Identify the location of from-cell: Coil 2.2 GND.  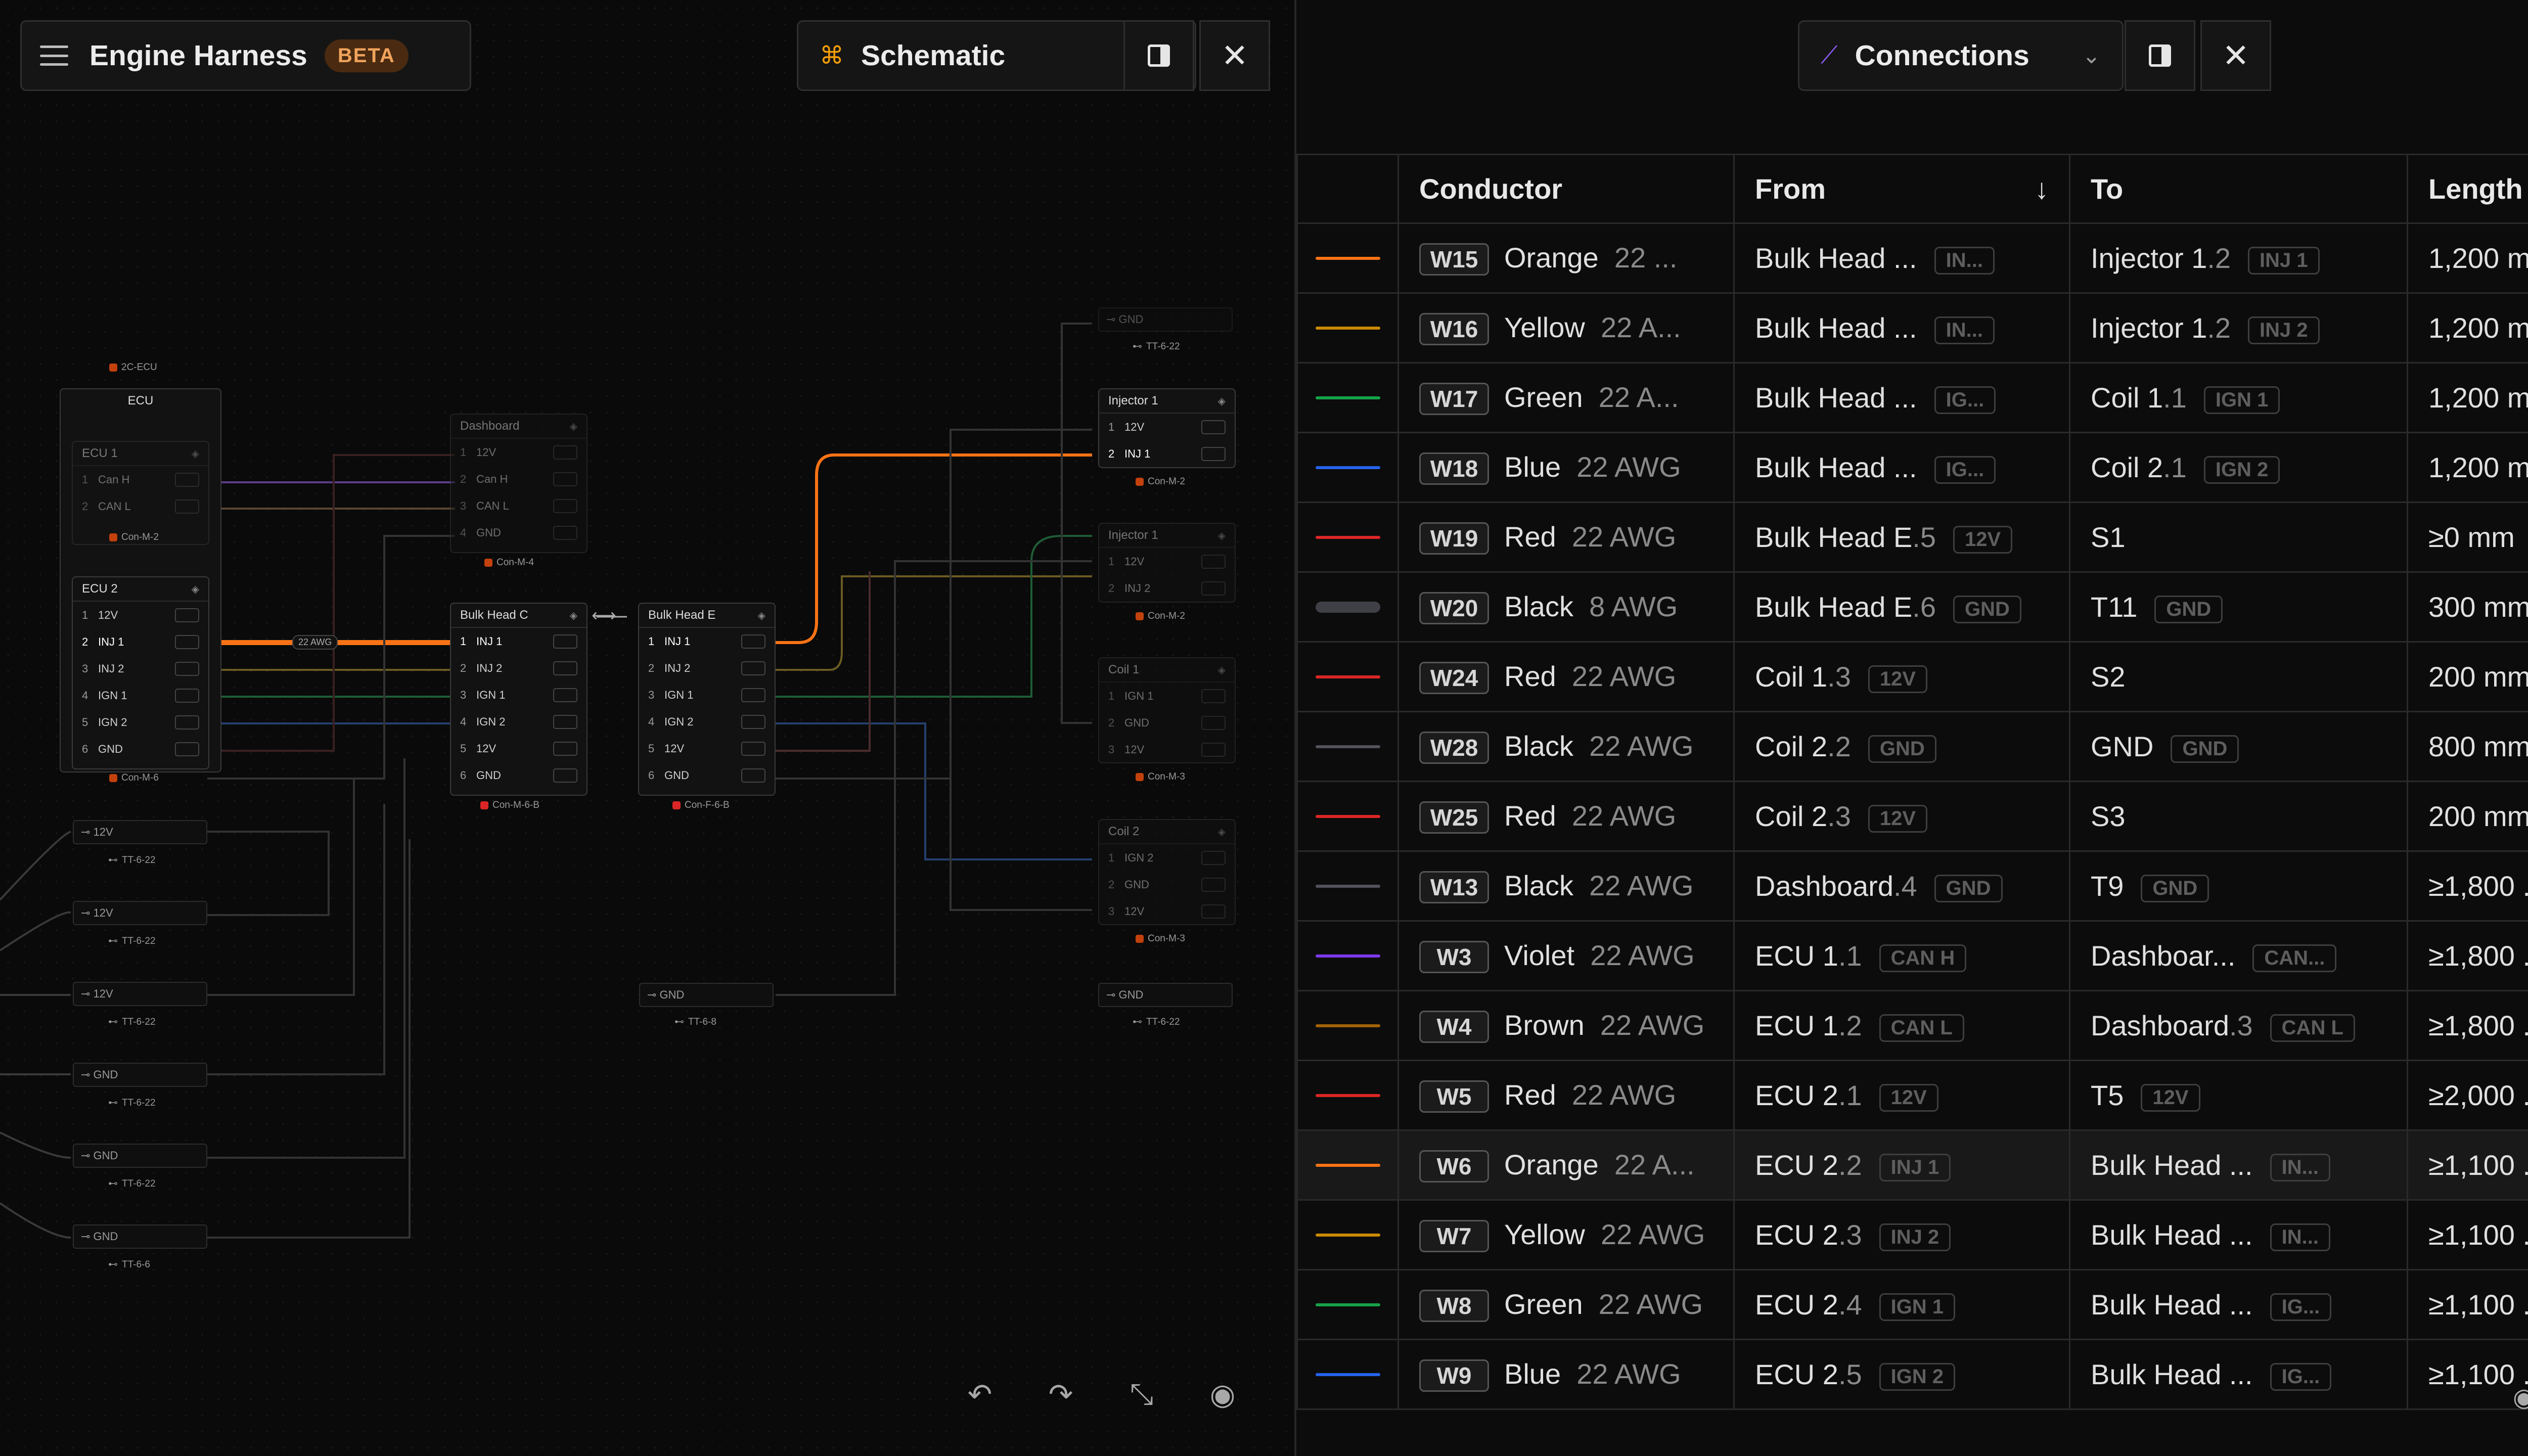
(1902, 746).